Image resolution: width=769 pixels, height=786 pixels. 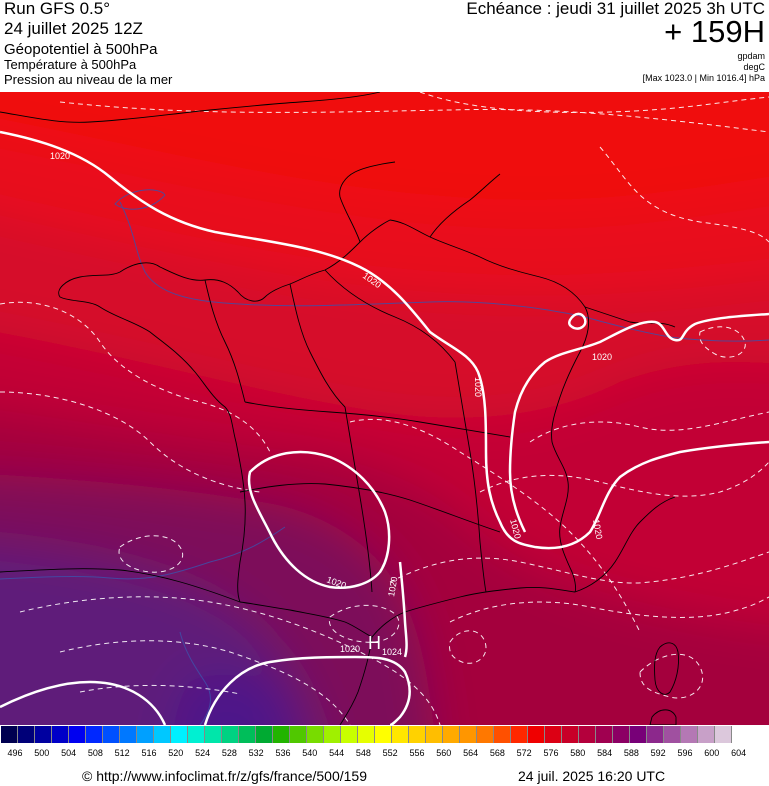 I want to click on mediterranean-coastline, so click(x=473, y=612).